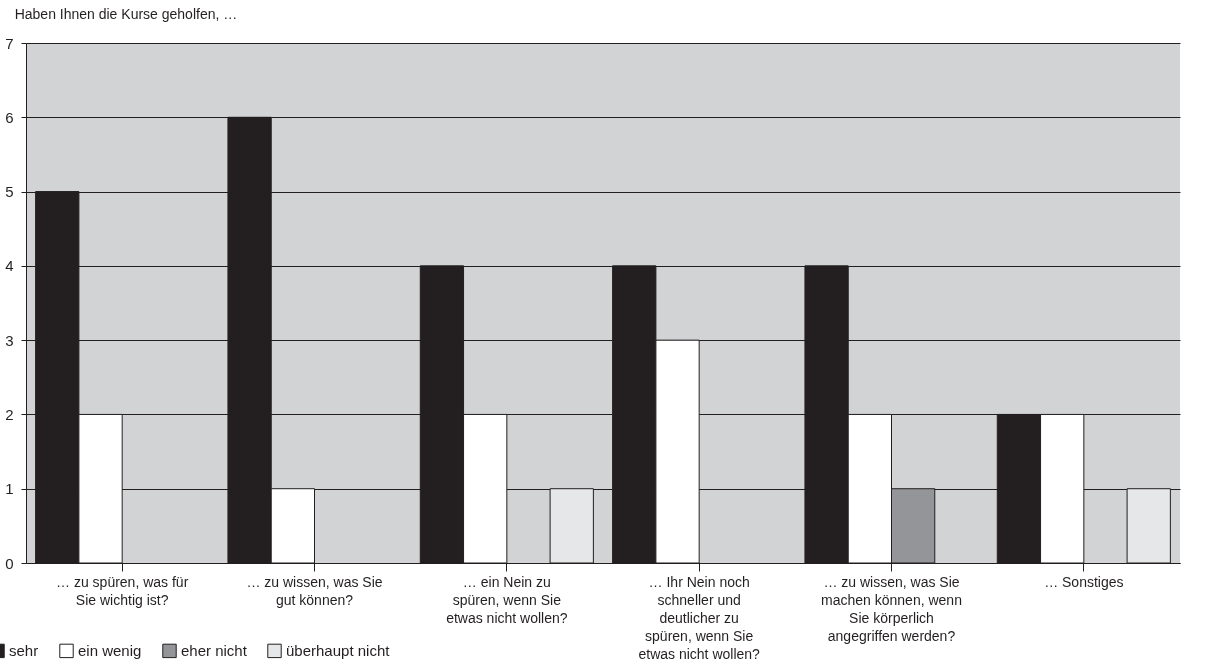  What do you see at coordinates (9, 340) in the screenshot?
I see `y-tick-label: 3` at bounding box center [9, 340].